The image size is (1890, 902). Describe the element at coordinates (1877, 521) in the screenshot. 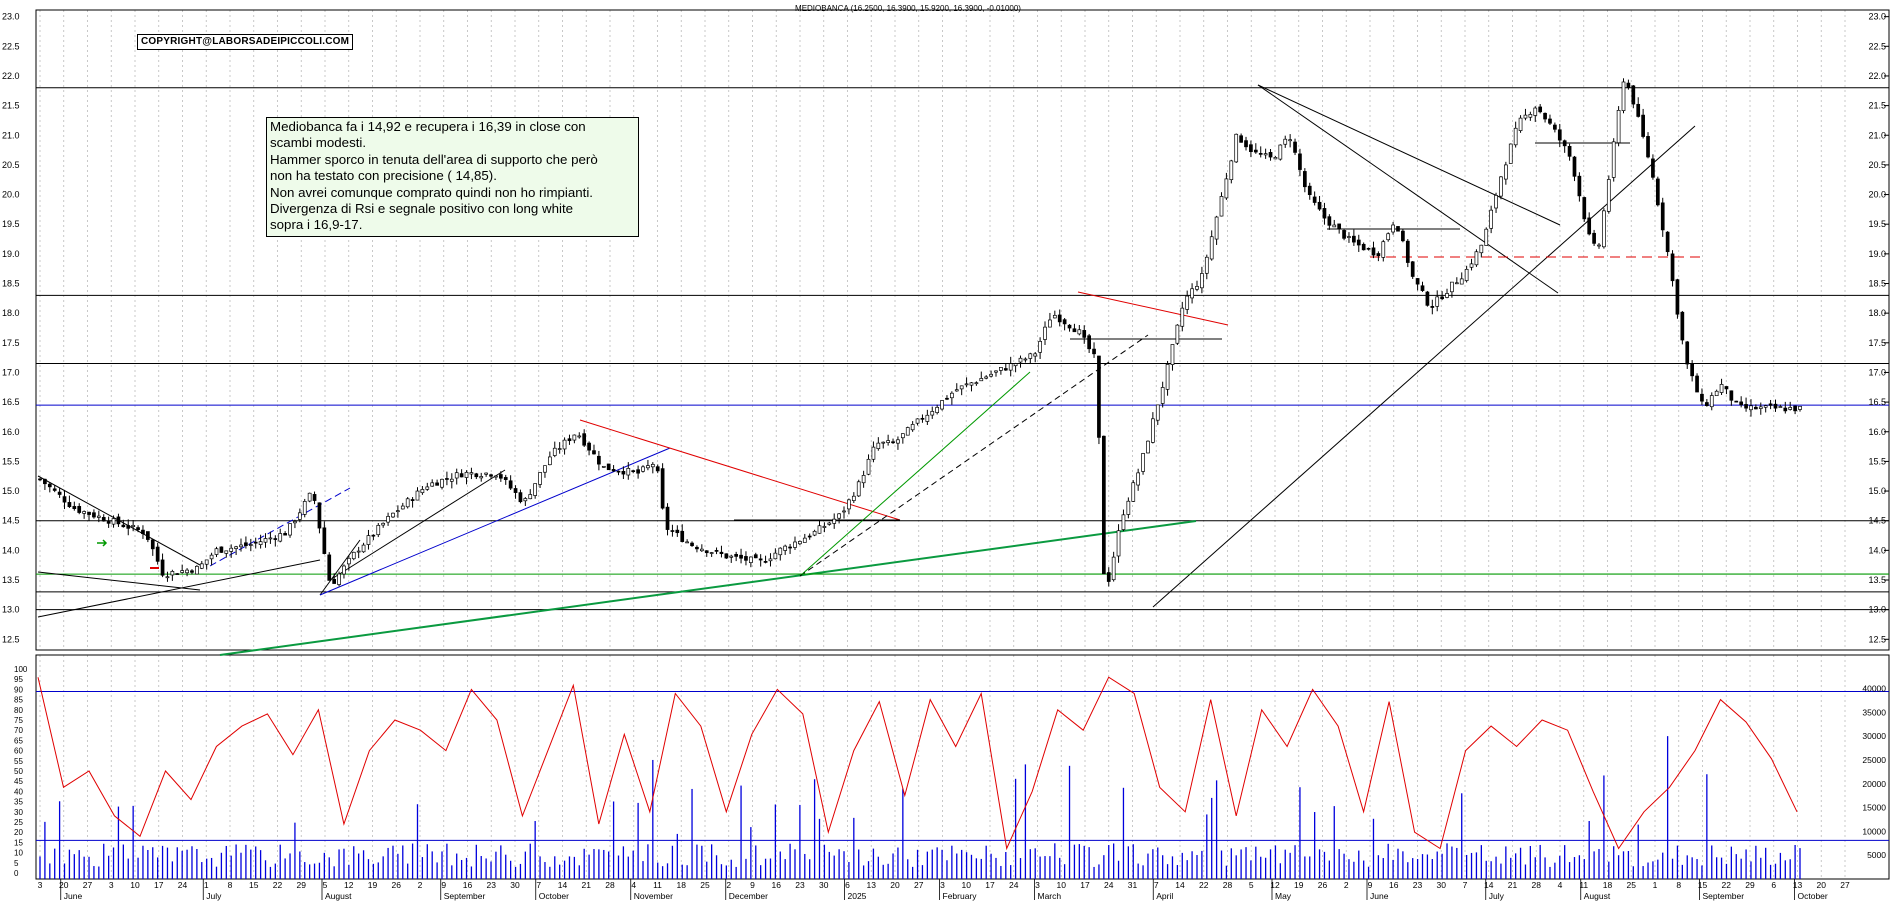

I see `price-tick-label: 14.5` at that location.